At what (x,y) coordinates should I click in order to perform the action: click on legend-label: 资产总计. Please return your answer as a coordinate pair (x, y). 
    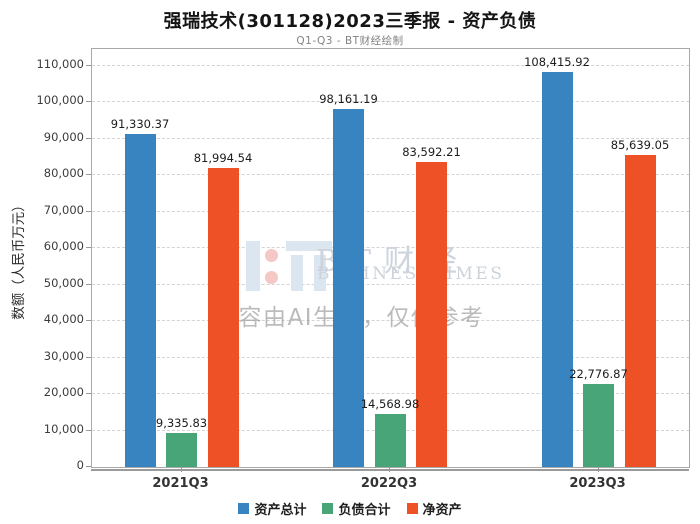
    Looking at the image, I should click on (280, 510).